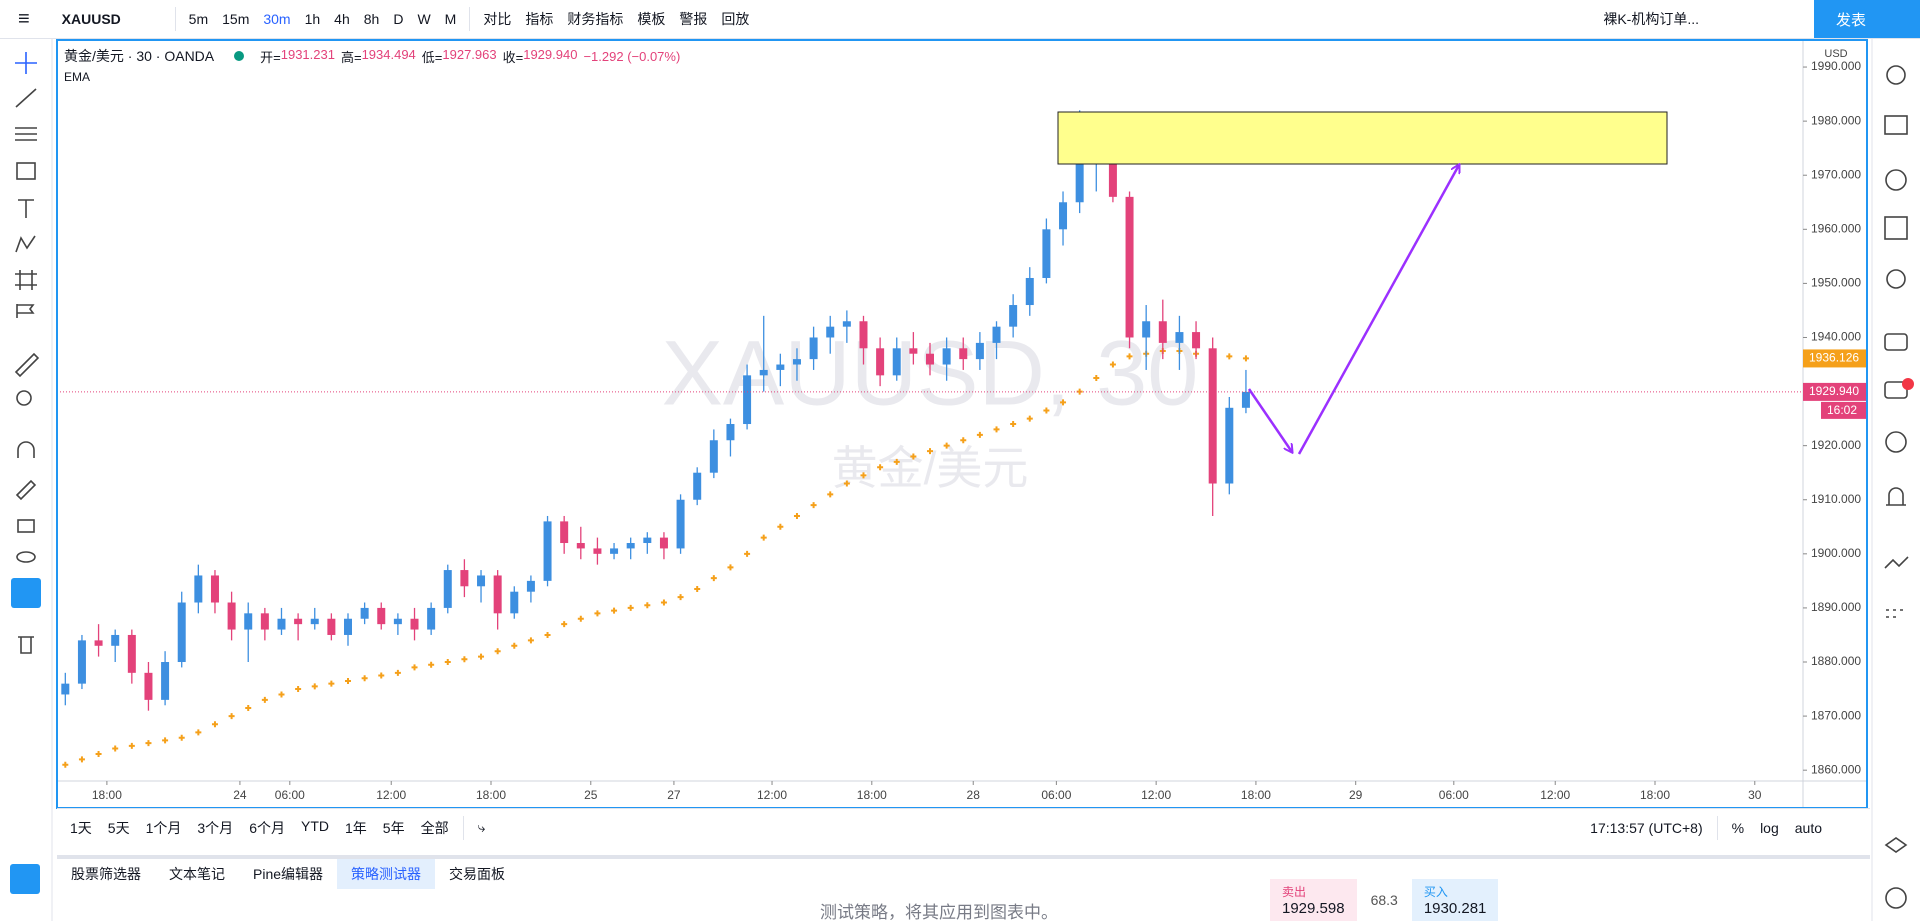  I want to click on range-button: 全部, so click(434, 827).